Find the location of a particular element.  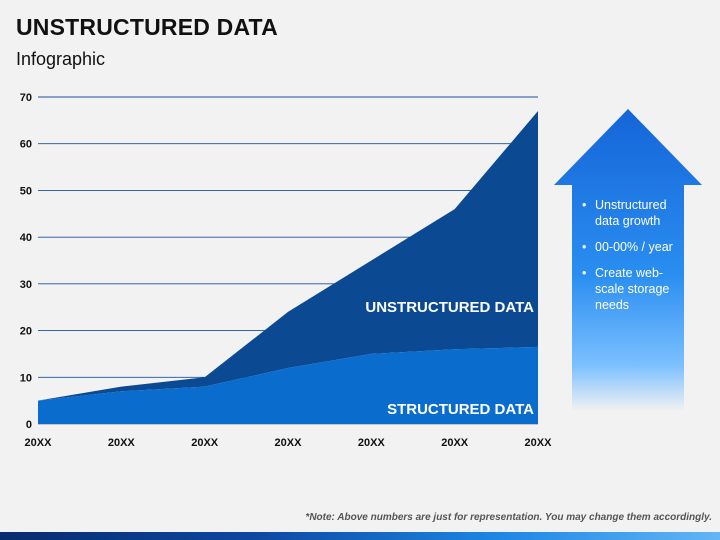

y-tick-label: 0 is located at coordinates (29, 425).